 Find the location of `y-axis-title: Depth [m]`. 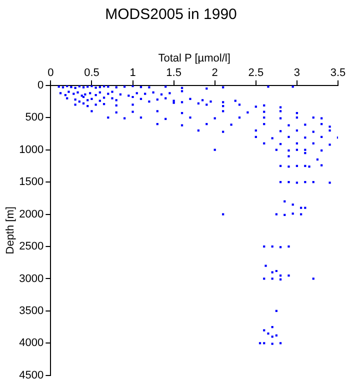

y-axis-title: Depth [m] is located at coordinates (10, 230).